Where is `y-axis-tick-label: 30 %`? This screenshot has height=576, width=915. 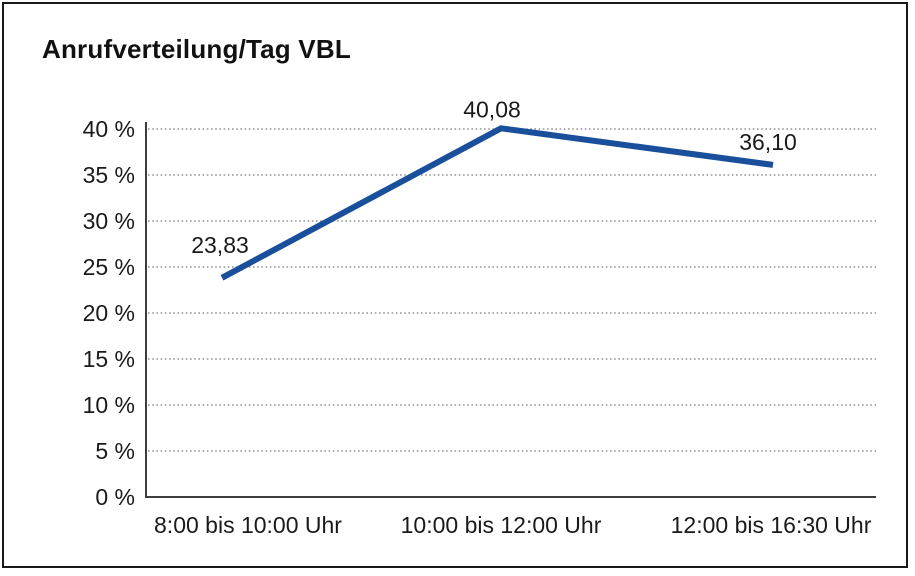
y-axis-tick-label: 30 % is located at coordinates (109, 221).